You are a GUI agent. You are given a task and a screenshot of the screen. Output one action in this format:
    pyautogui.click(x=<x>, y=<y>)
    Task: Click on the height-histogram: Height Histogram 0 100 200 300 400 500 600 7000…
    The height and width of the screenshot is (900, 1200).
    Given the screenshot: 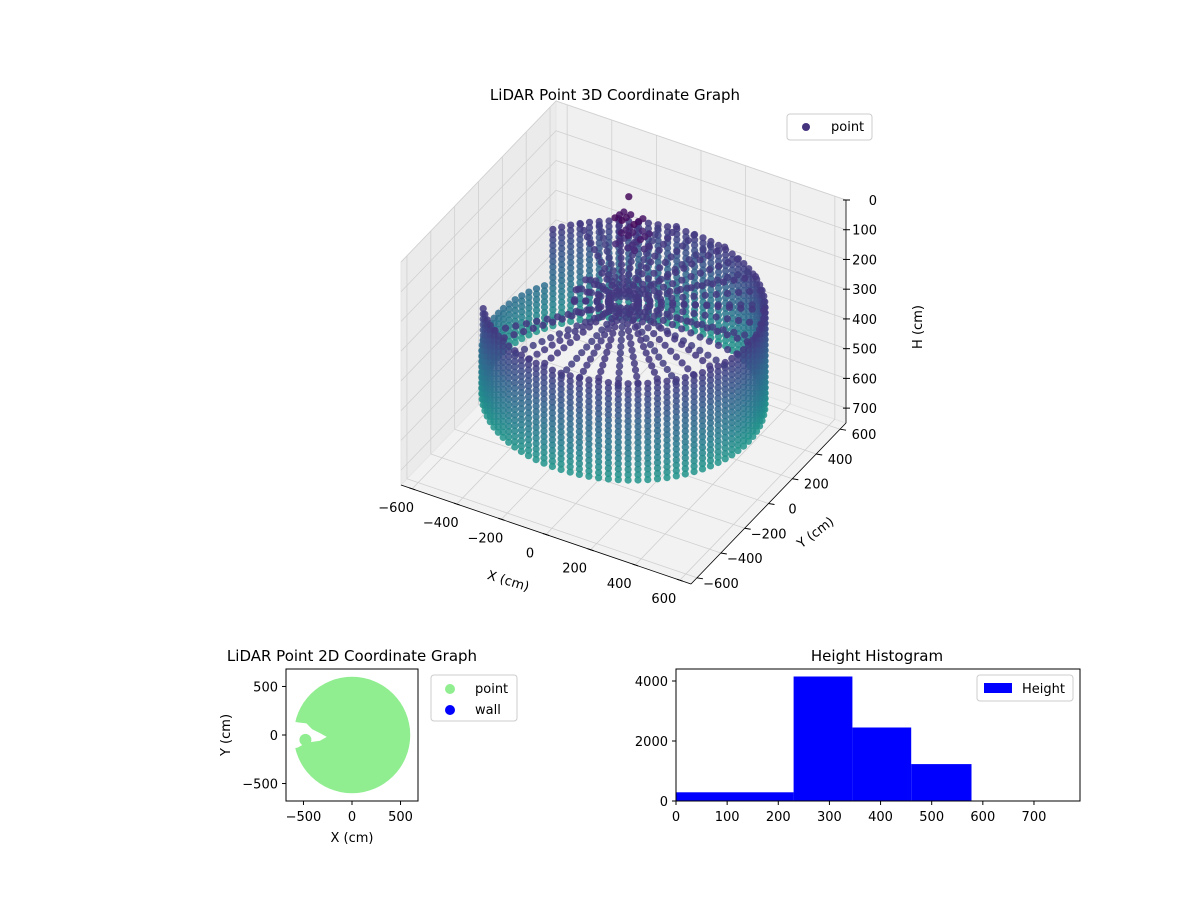 What is the action you would take?
    pyautogui.click(x=858, y=736)
    